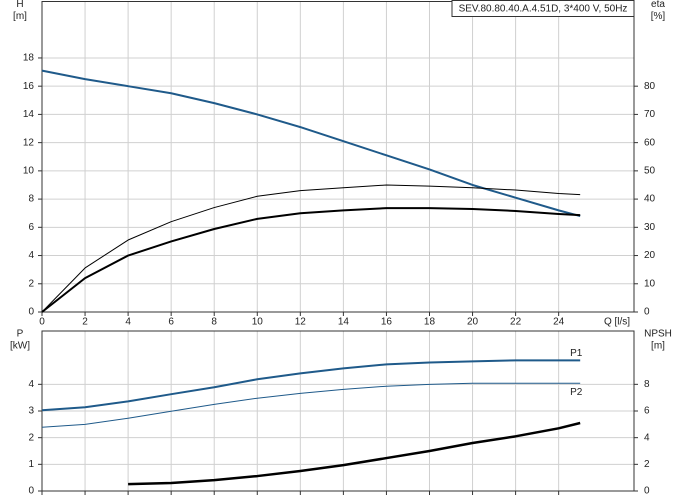  What do you see at coordinates (29, 58) in the screenshot?
I see `y-tick-label: 18` at bounding box center [29, 58].